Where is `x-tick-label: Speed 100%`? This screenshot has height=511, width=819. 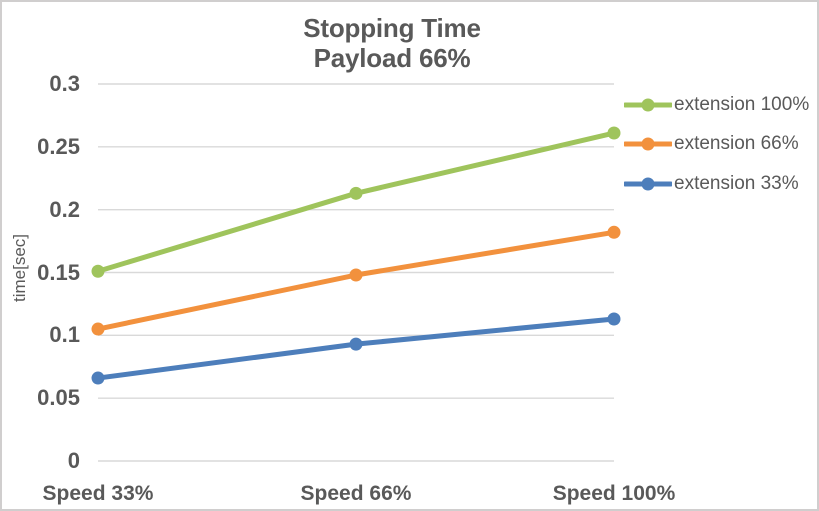
x-tick-label: Speed 100% is located at coordinates (614, 493).